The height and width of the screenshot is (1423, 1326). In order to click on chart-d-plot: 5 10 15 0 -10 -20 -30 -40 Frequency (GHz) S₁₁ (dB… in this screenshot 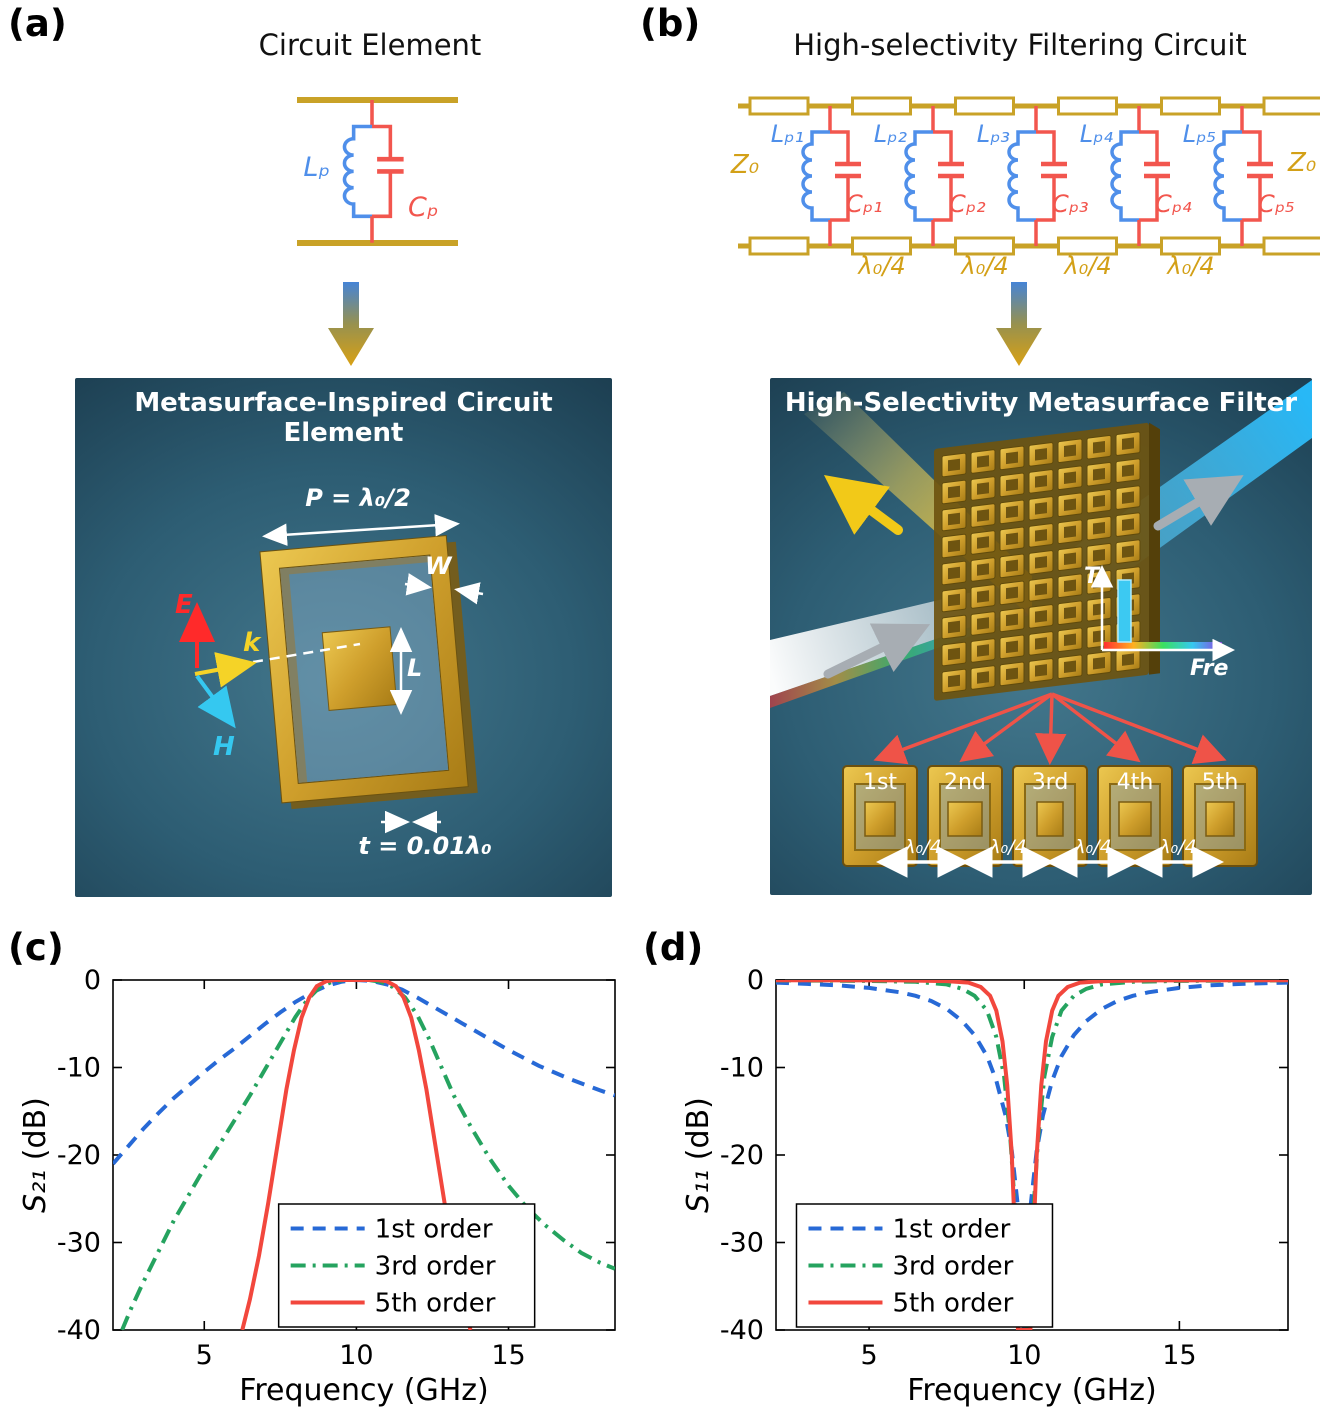, I will do `click(985, 1186)`.